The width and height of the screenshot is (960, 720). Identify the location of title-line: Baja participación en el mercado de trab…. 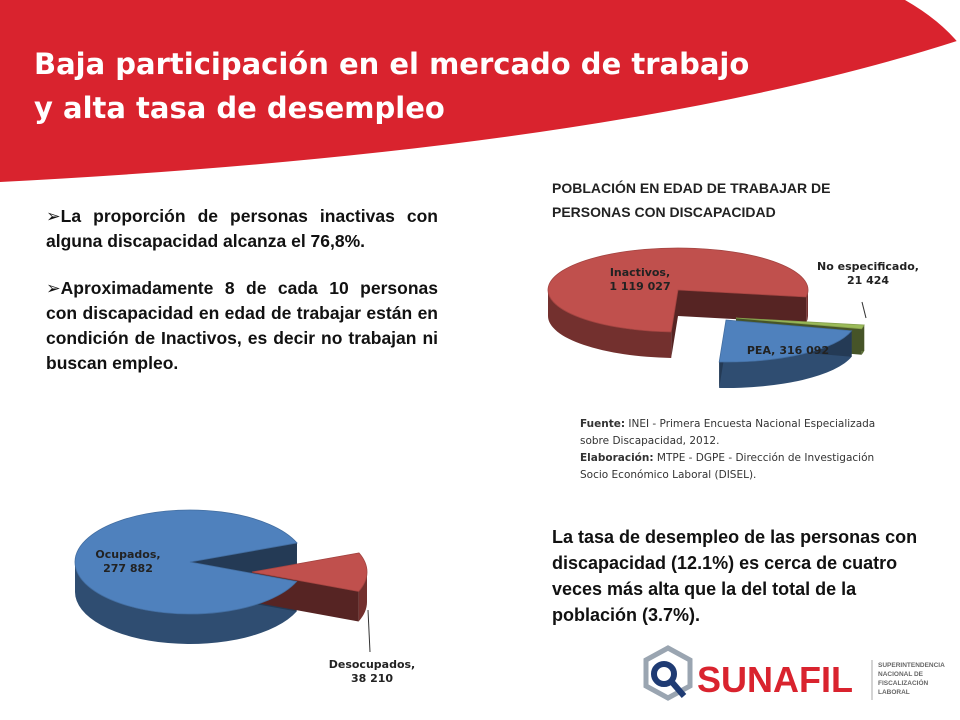
(392, 64).